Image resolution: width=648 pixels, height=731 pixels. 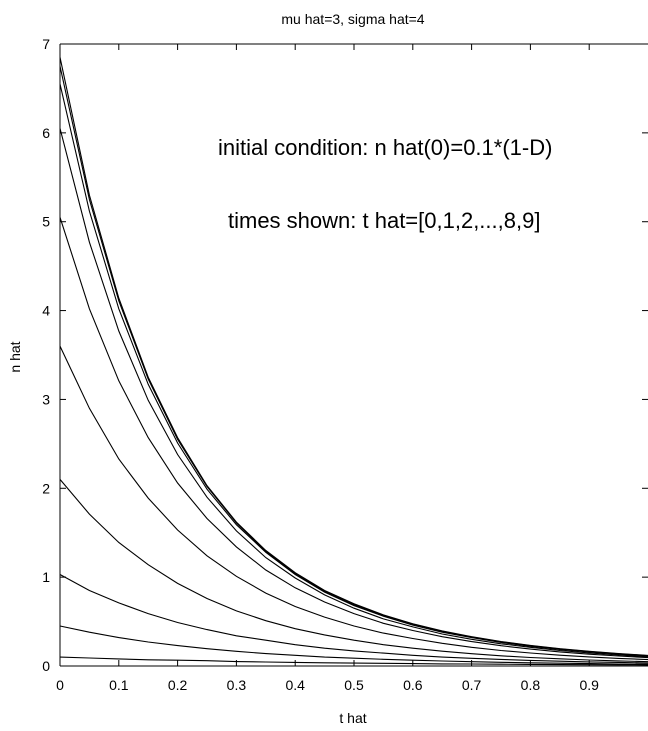 What do you see at coordinates (352, 718) in the screenshot?
I see `x-axis-label: t hat` at bounding box center [352, 718].